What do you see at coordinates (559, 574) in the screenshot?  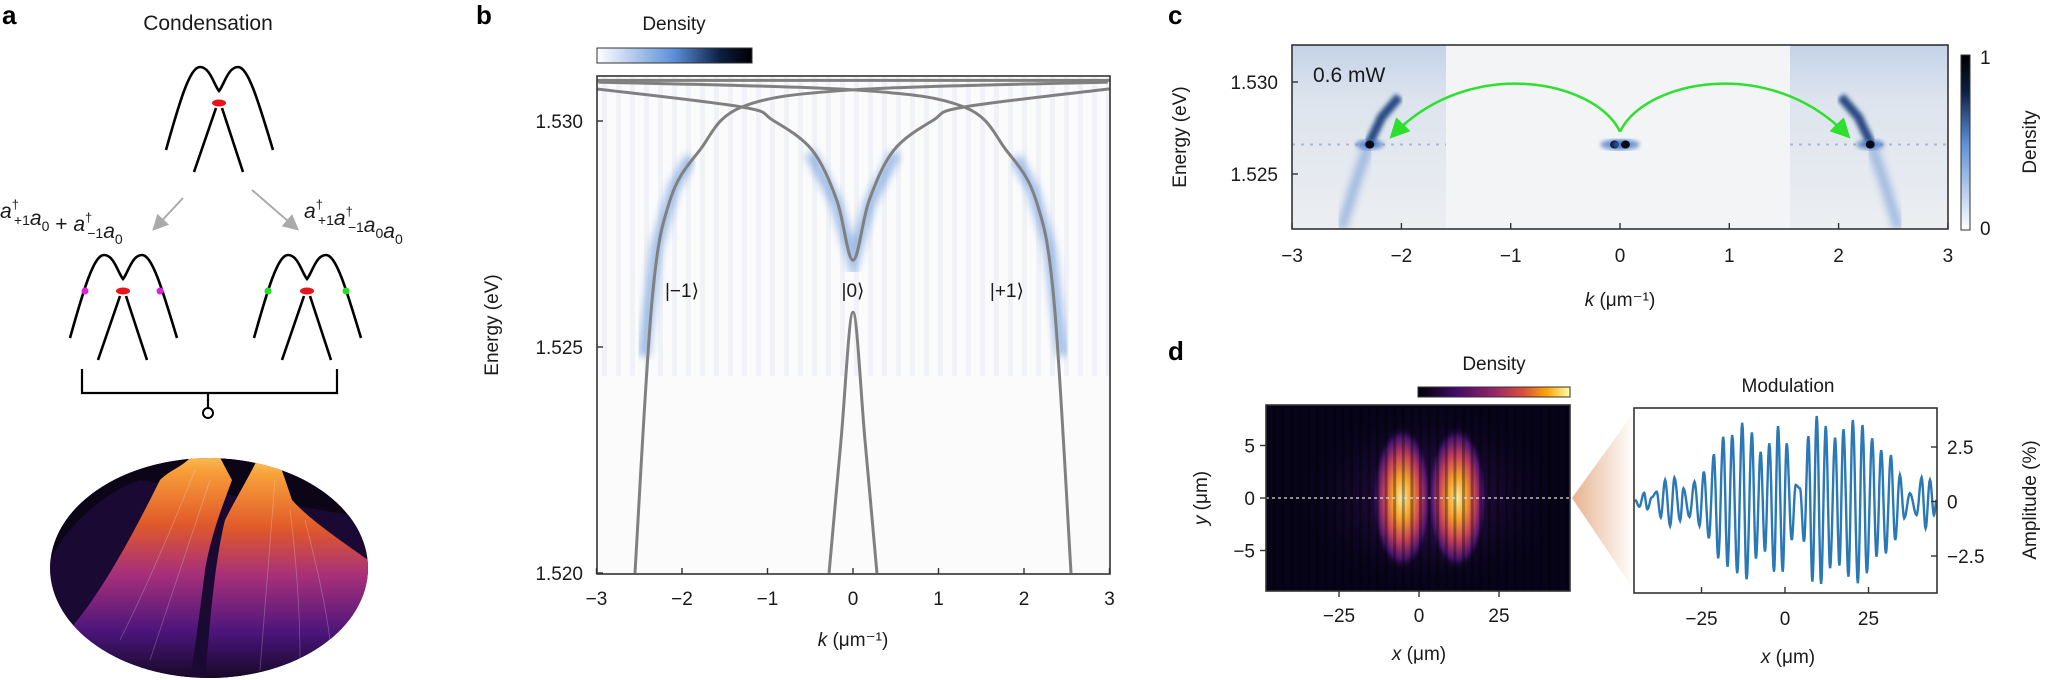 I see `y-tick-label: 1.520` at bounding box center [559, 574].